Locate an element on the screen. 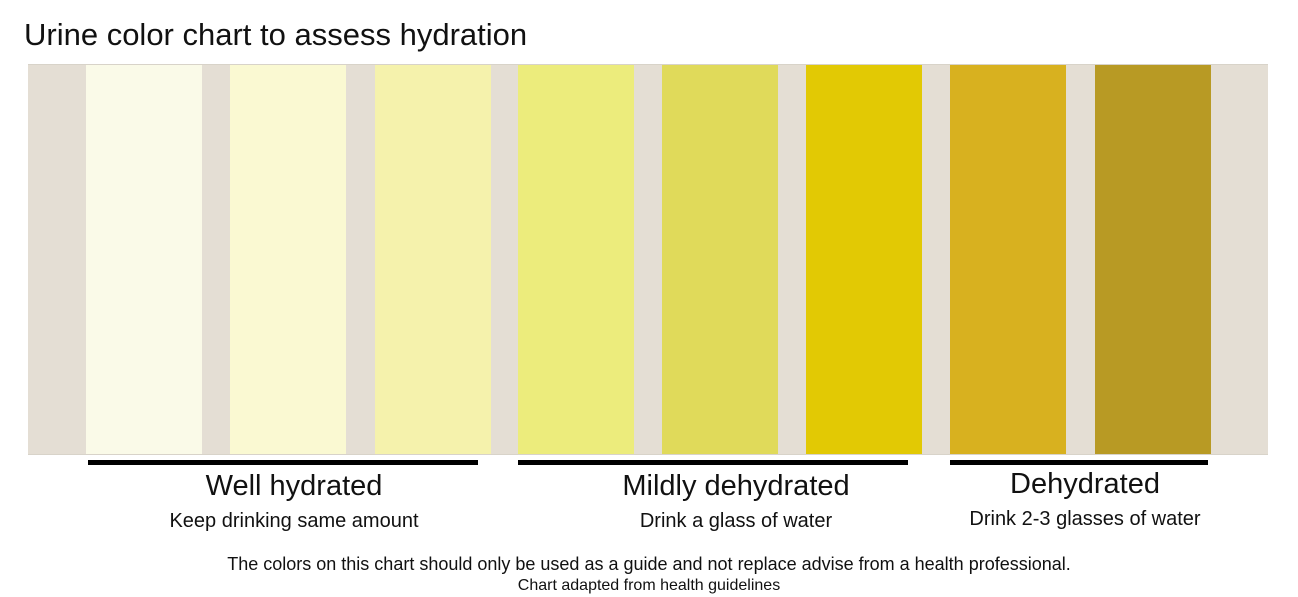 This screenshot has width=1298, height=597. chart-title: Urine color chart to assess hydration is located at coordinates (276, 34).